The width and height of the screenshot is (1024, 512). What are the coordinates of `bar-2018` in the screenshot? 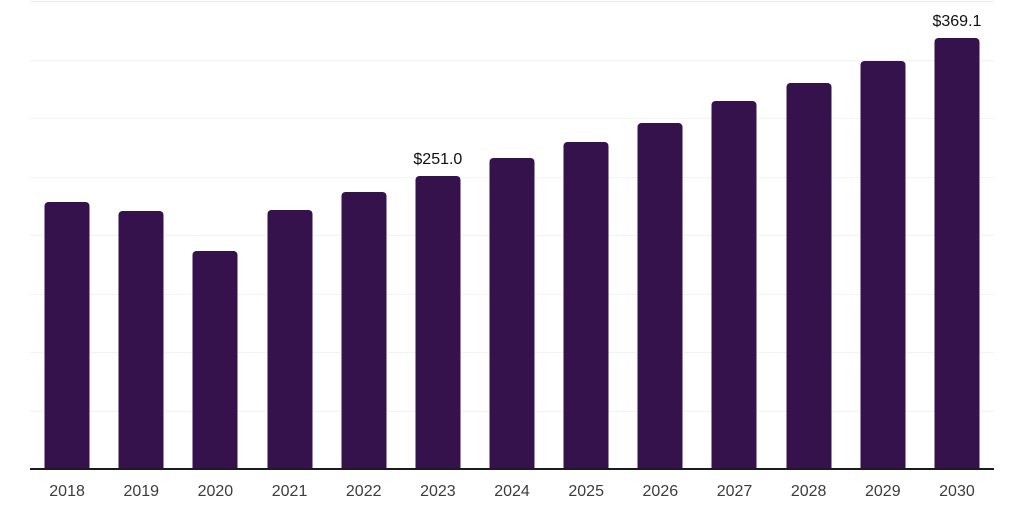 It's located at (67, 336).